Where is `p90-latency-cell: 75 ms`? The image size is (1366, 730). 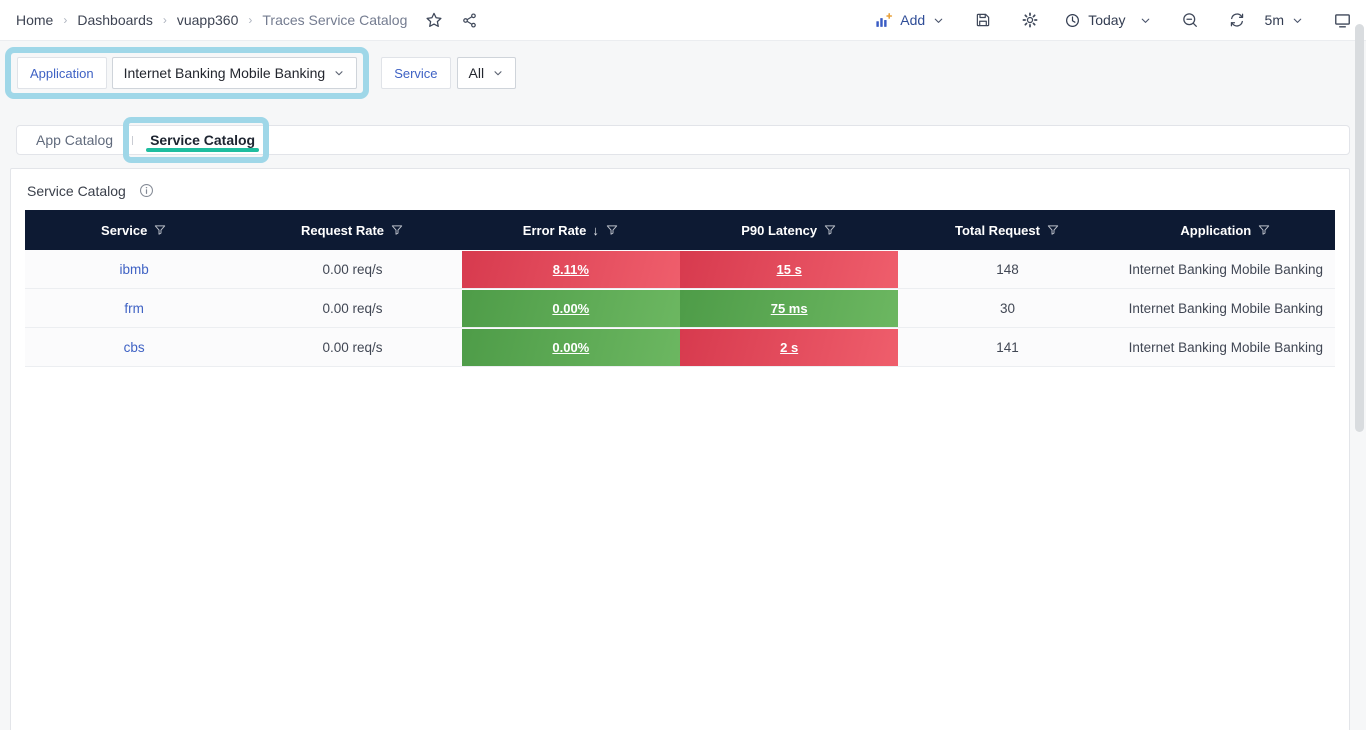 p90-latency-cell: 75 ms is located at coordinates (789, 308).